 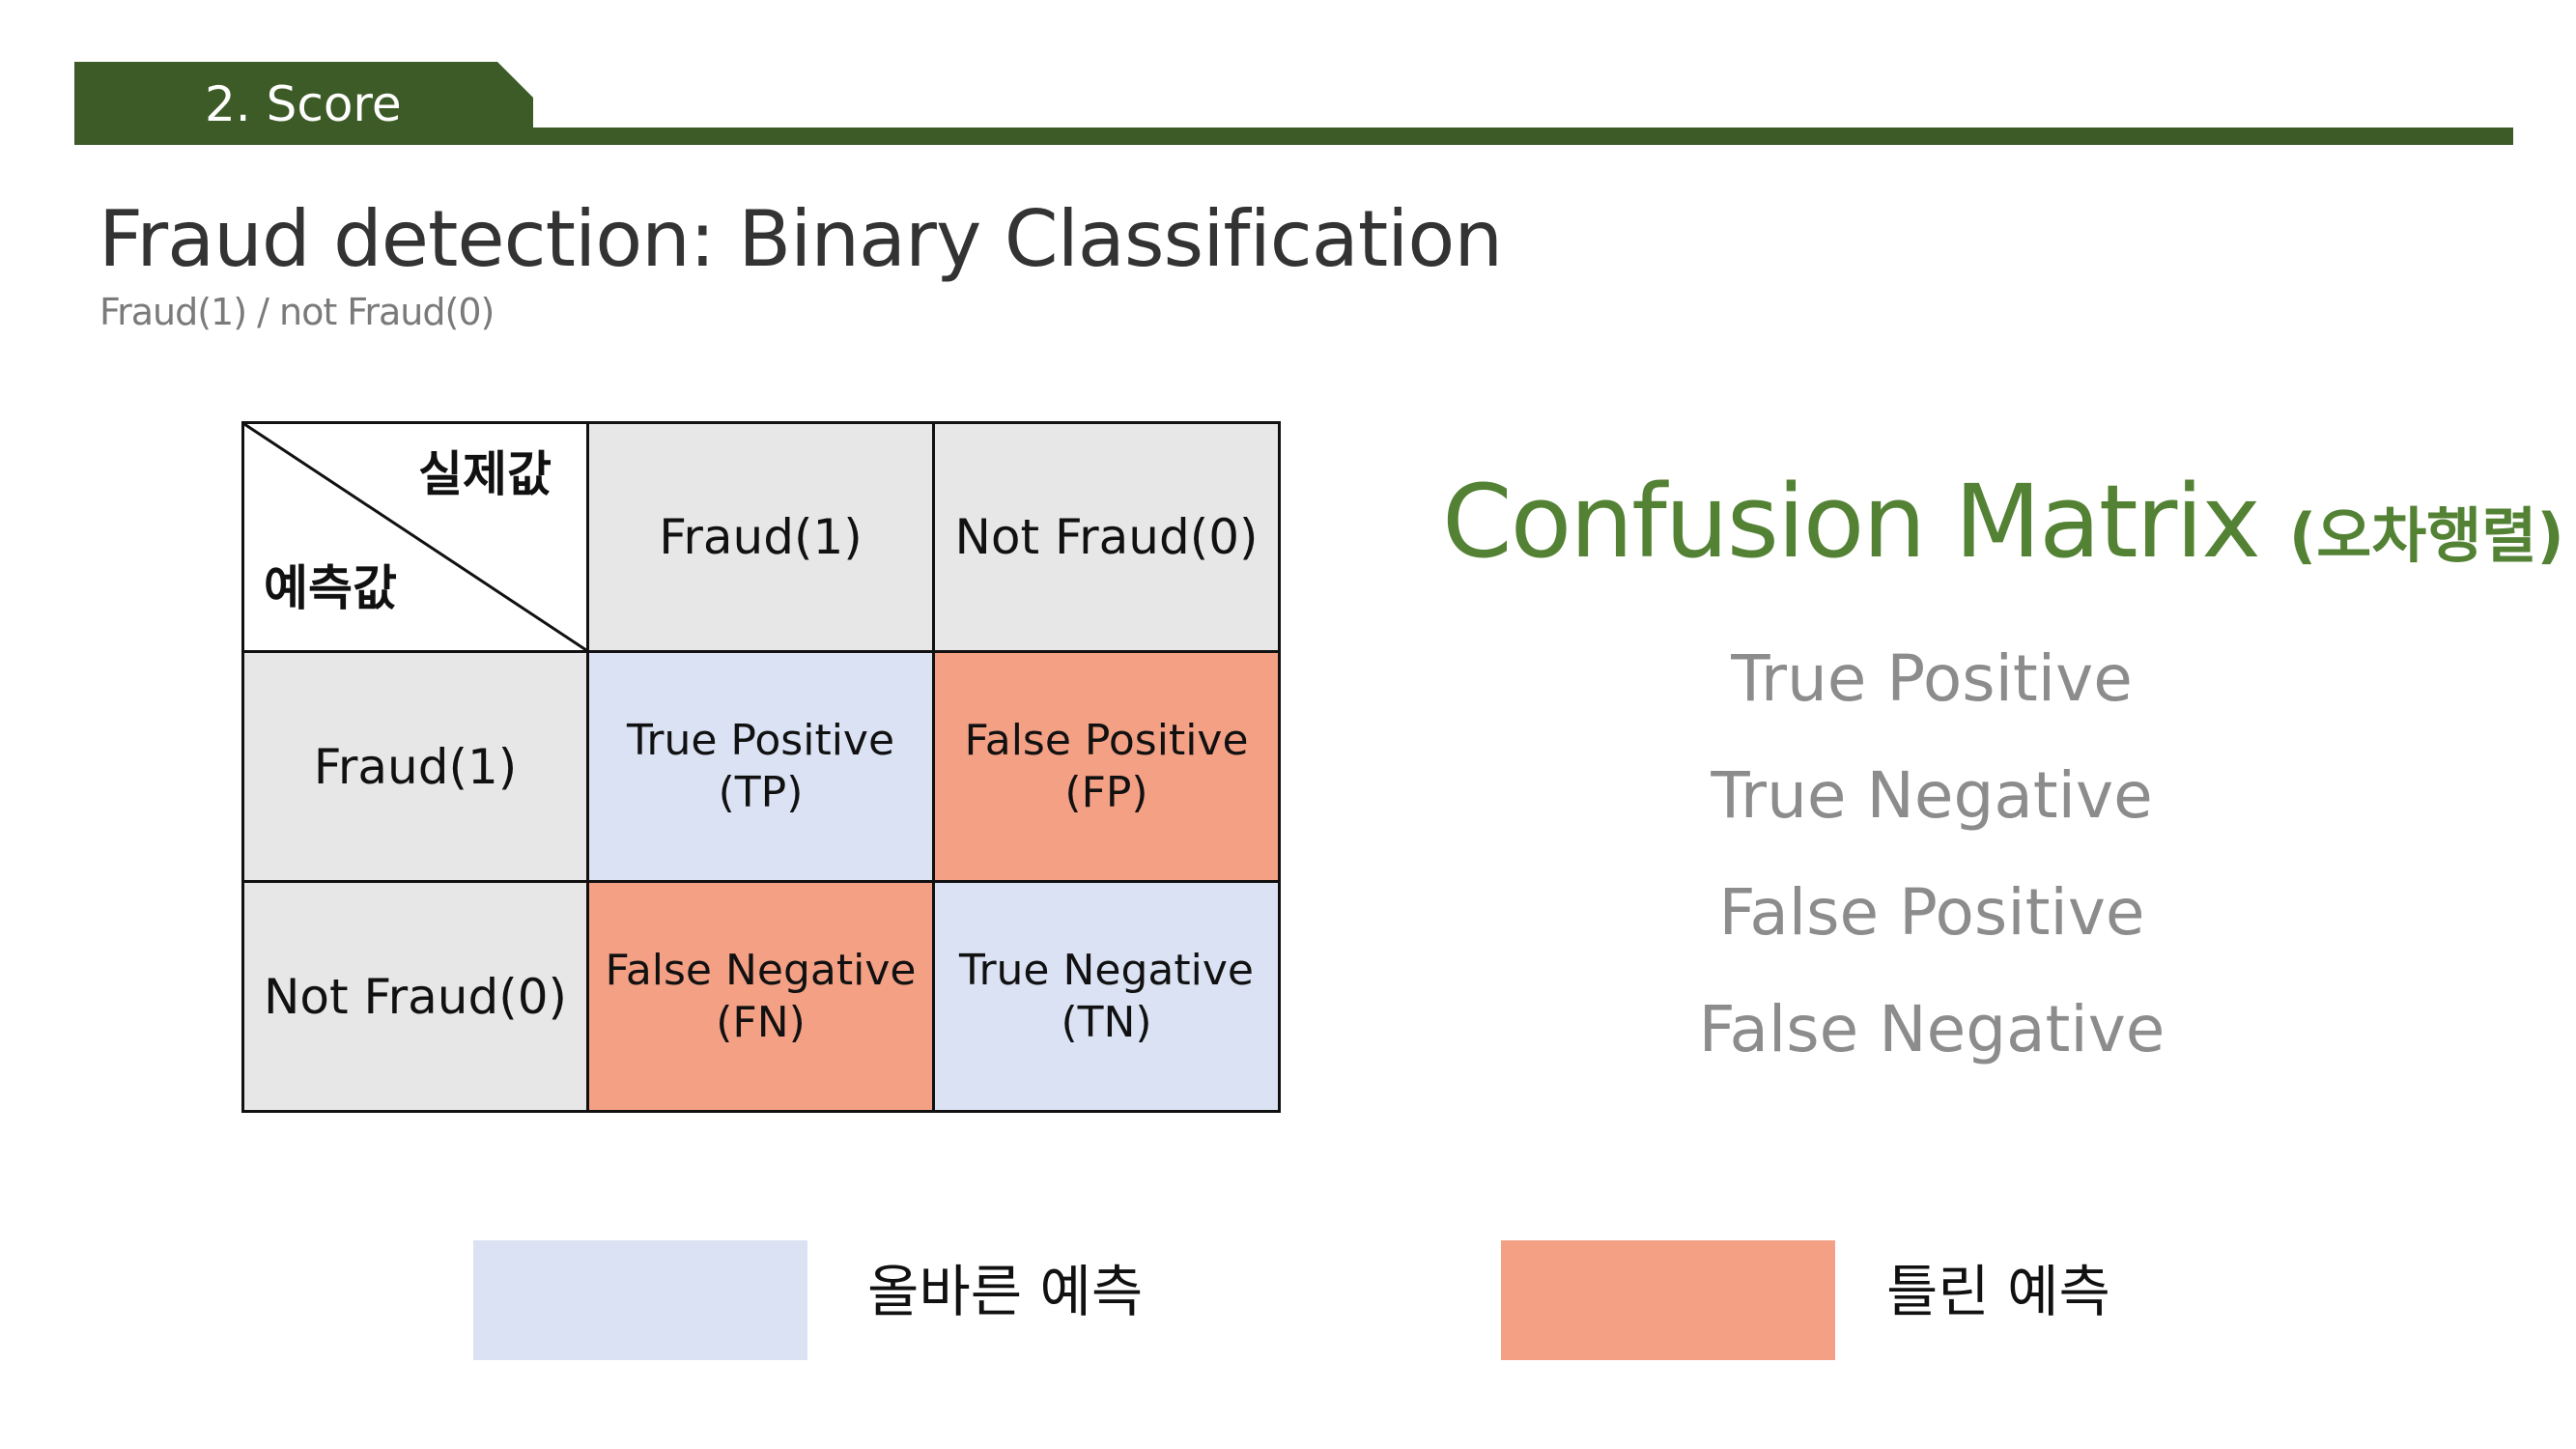 What do you see at coordinates (801, 239) in the screenshot?
I see `page-title: Fraud detection: Binary Classification` at bounding box center [801, 239].